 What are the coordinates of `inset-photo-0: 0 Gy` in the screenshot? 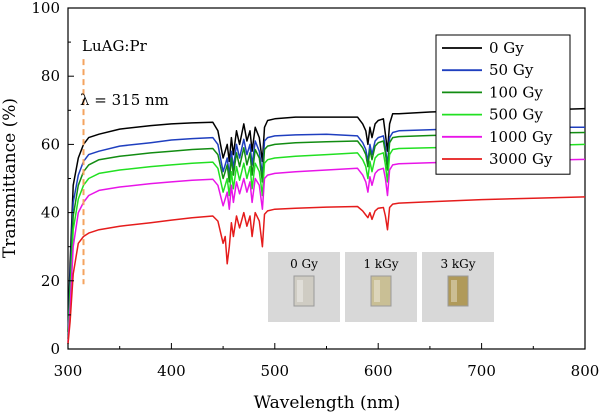 It's located at (304, 287).